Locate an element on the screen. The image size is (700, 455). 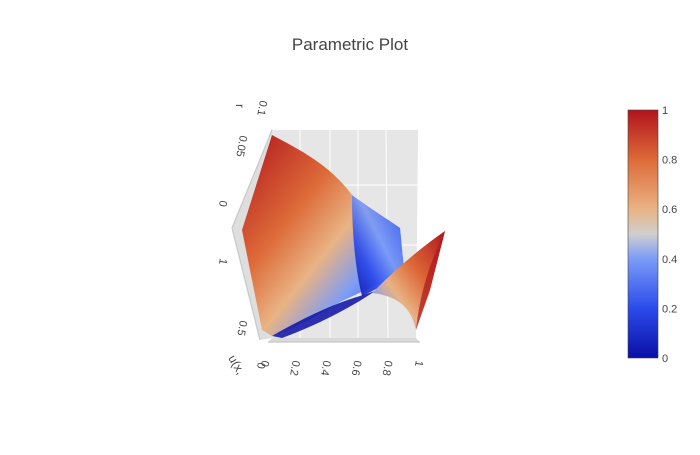
z-axis-title: r is located at coordinates (240, 106).